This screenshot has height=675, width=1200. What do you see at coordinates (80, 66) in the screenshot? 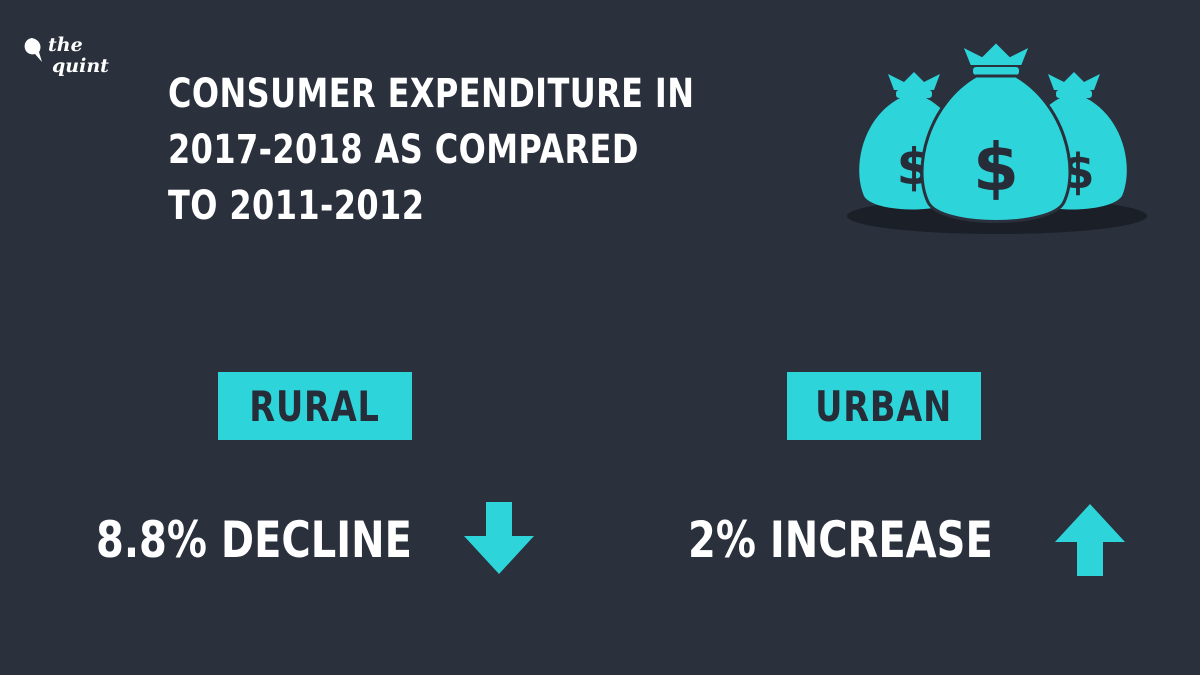
I see `brand-name-line2: quint` at bounding box center [80, 66].